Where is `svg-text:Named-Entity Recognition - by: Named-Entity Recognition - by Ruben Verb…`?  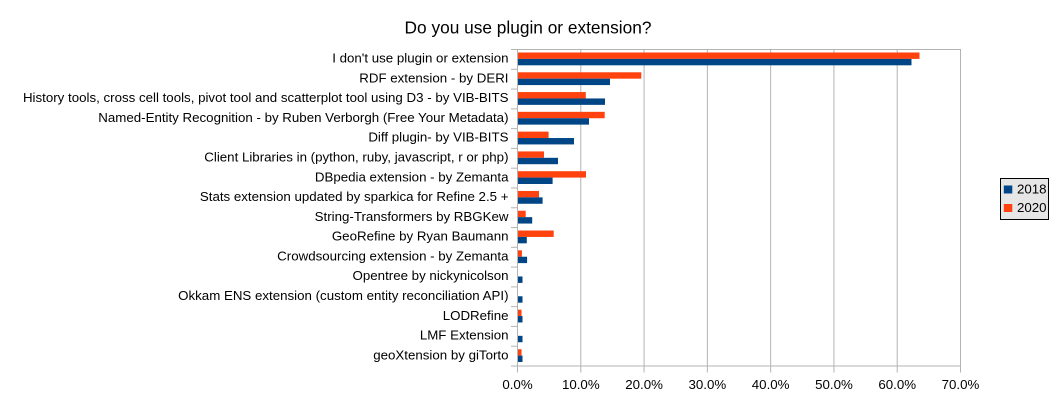
svg-text:Named-Entity Recognition - by: Named-Entity Recognition - by Ruben Verb… is located at coordinates (303, 117).